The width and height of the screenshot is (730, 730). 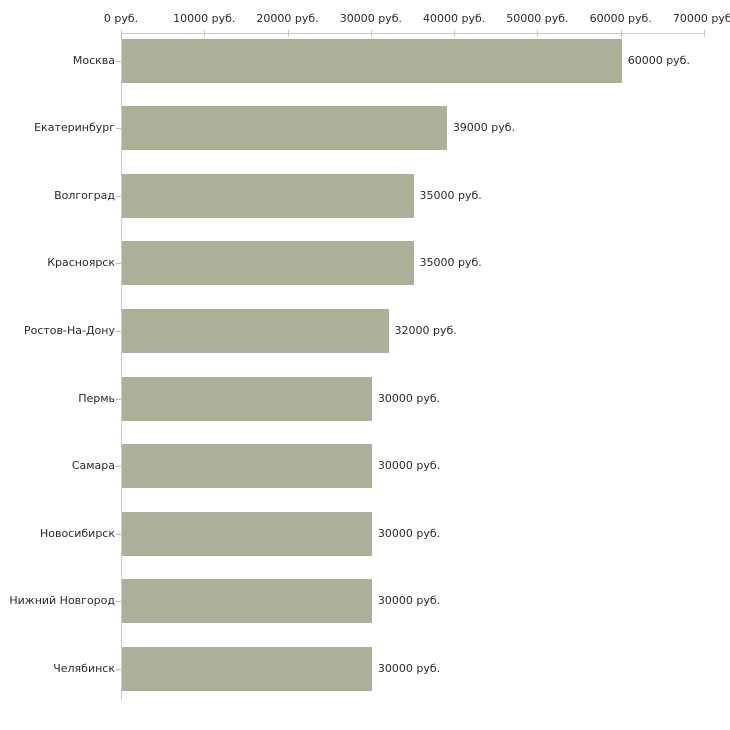 What do you see at coordinates (77, 533) in the screenshot?
I see `category-label: Новосибирск` at bounding box center [77, 533].